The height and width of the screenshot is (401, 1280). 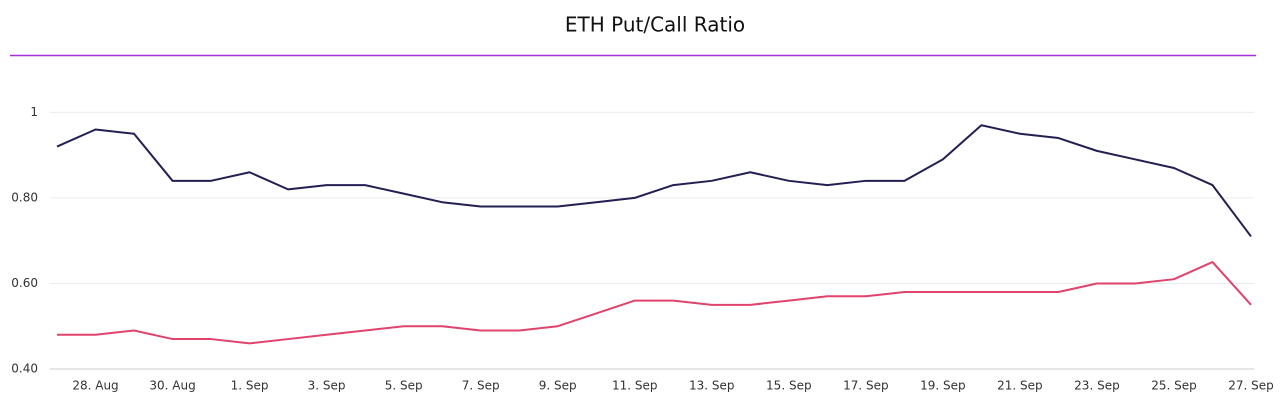 What do you see at coordinates (866, 386) in the screenshot?
I see `x-tick-label: 17. Sep` at bounding box center [866, 386].